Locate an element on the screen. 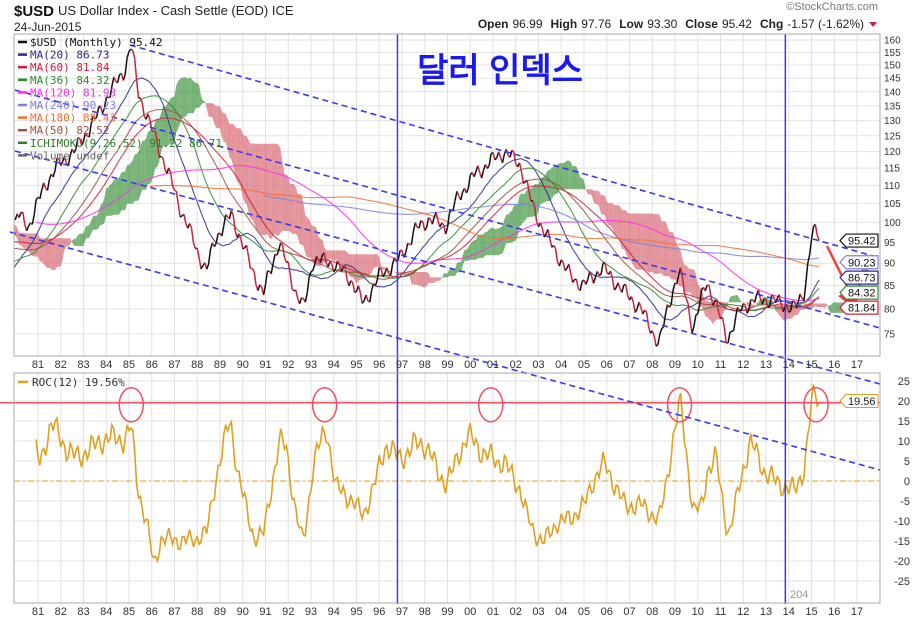  x-tick-label: 16 is located at coordinates (834, 612).